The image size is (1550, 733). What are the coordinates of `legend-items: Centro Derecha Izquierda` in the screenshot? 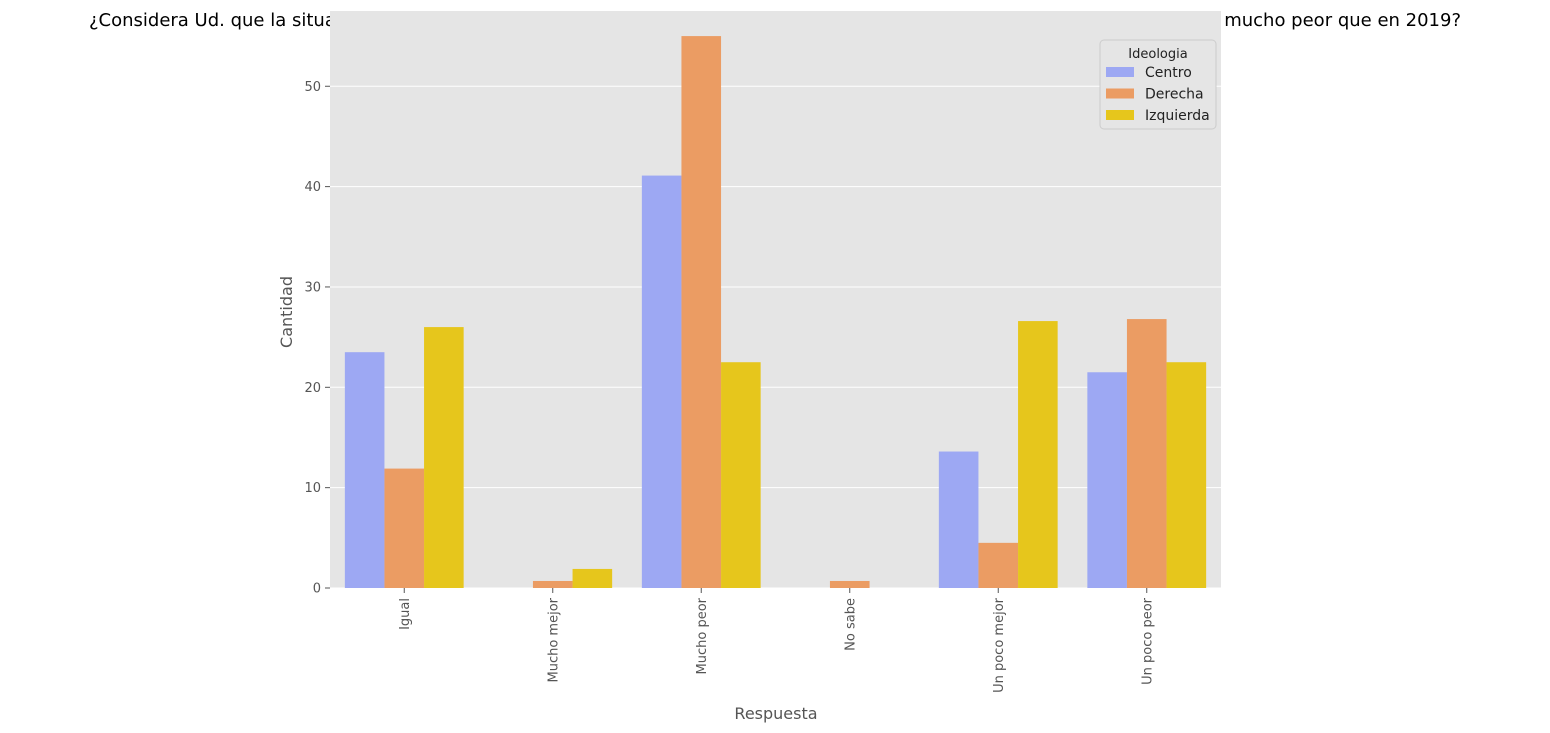 It's located at (1158, 94).